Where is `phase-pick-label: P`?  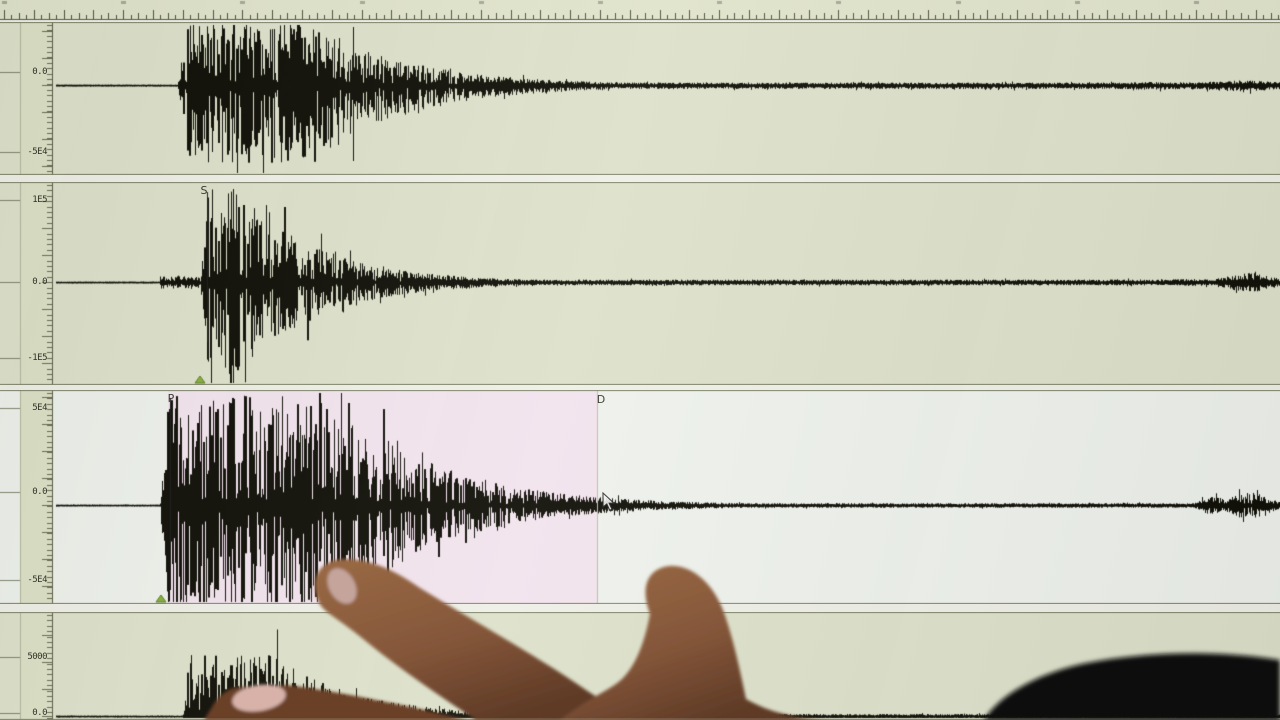 phase-pick-label: P is located at coordinates (171, 398).